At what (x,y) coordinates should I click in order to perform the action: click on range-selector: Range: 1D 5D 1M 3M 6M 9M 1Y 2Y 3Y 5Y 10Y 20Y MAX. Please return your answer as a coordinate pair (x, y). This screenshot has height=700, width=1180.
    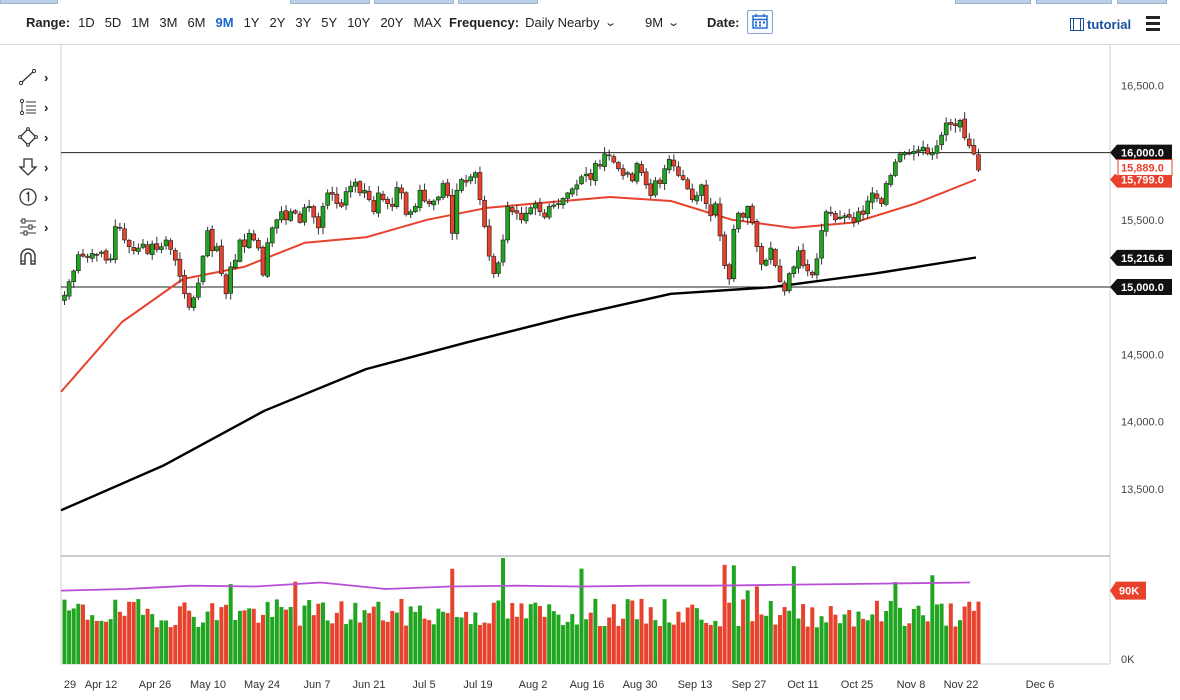
    Looking at the image, I should click on (234, 23).